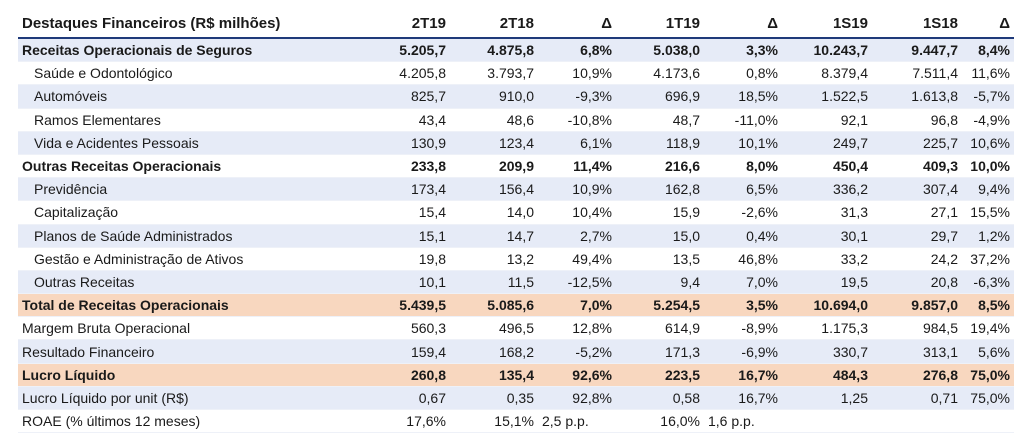 The image size is (1024, 440). I want to click on cell-1s18: 276,8, so click(917, 374).